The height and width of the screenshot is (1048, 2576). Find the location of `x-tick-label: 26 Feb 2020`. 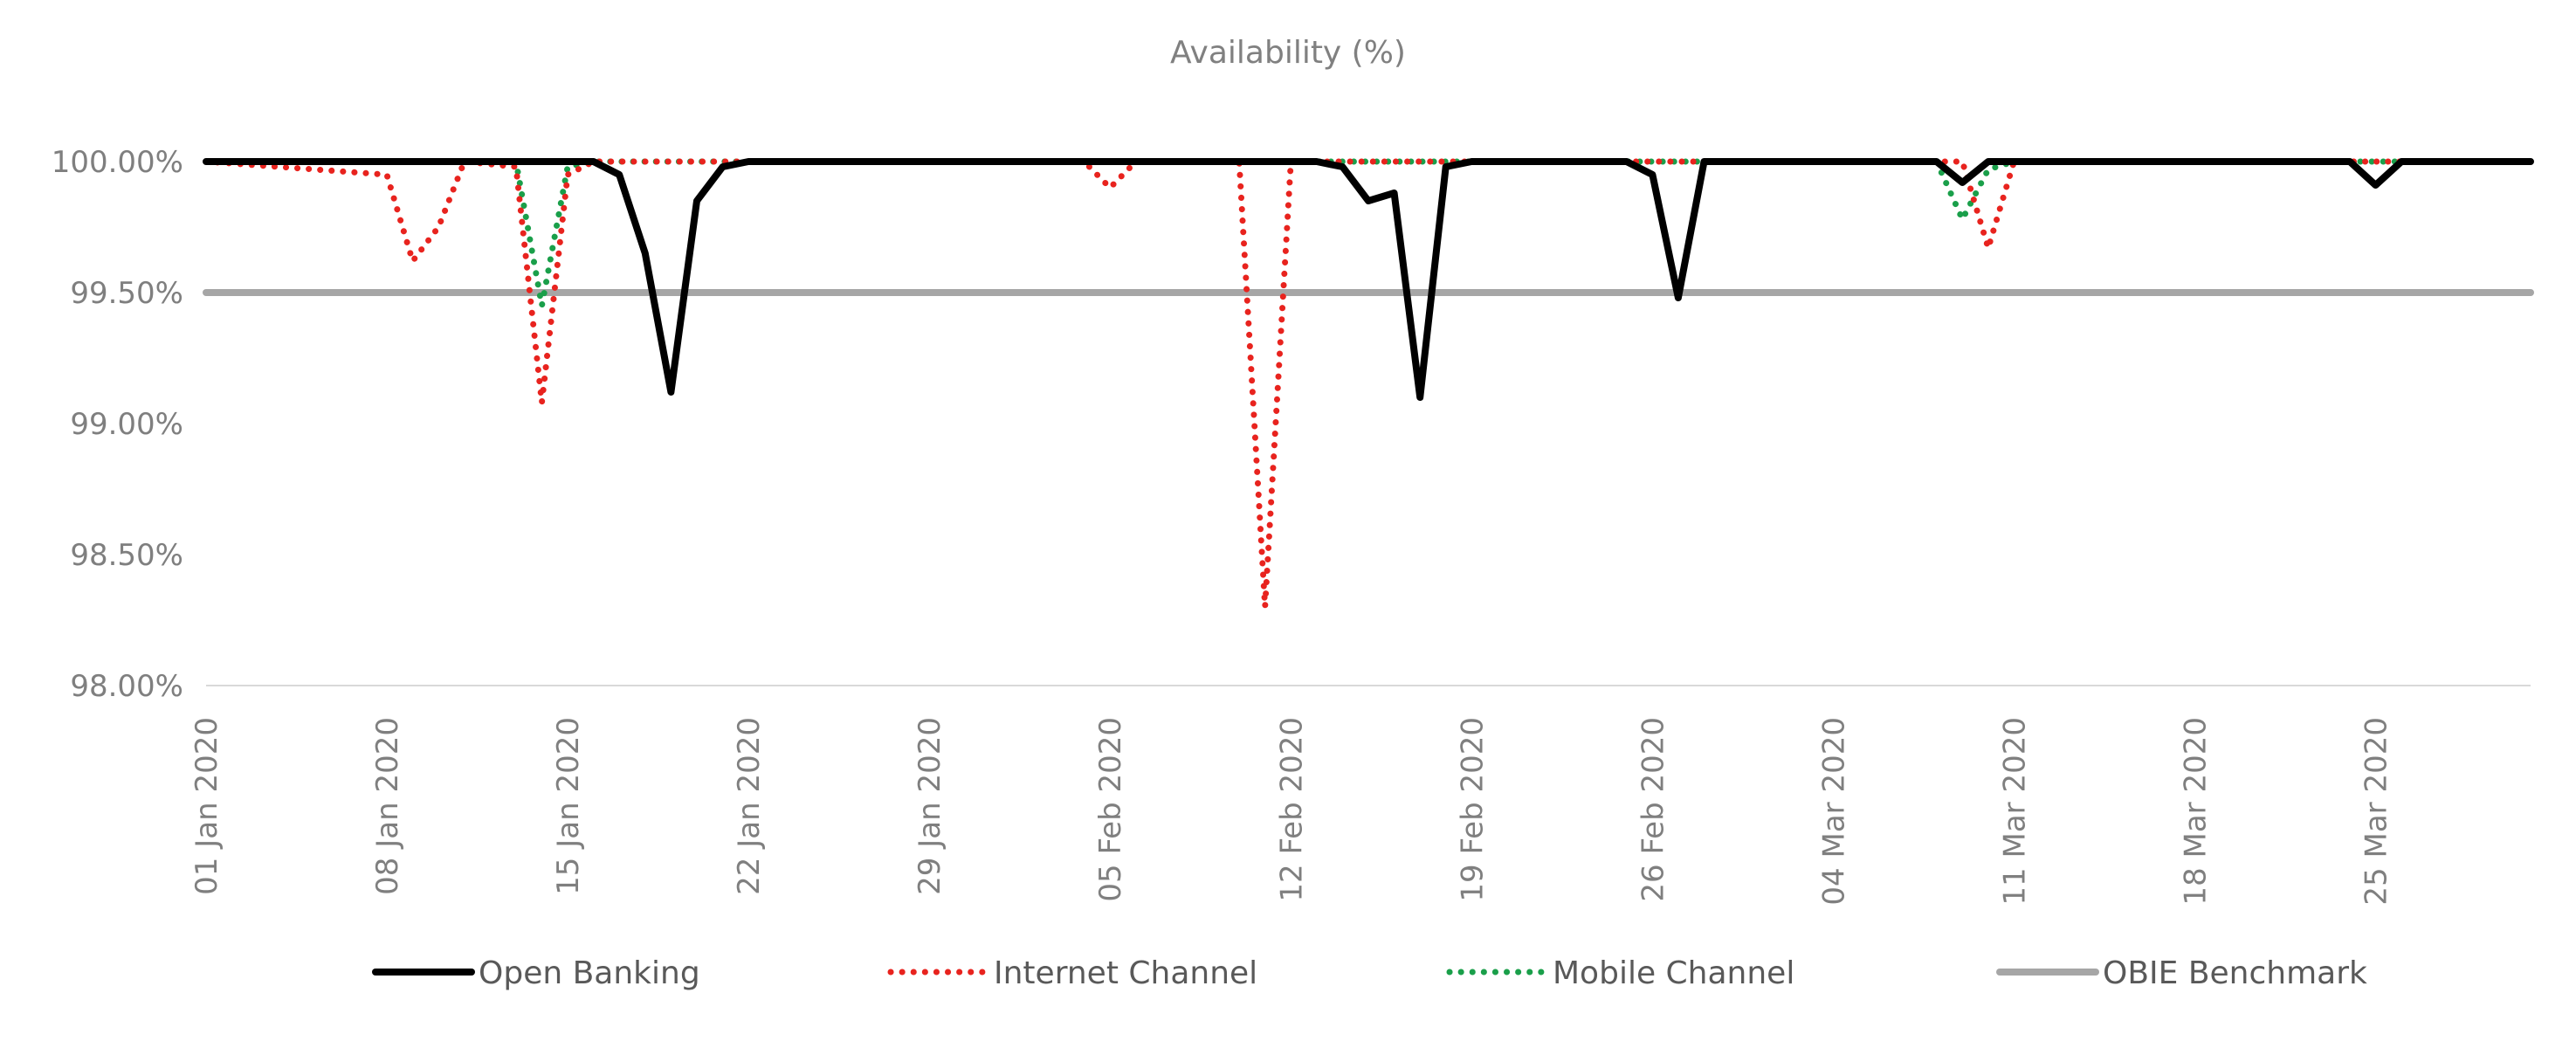

x-tick-label: 26 Feb 2020 is located at coordinates (1653, 809).